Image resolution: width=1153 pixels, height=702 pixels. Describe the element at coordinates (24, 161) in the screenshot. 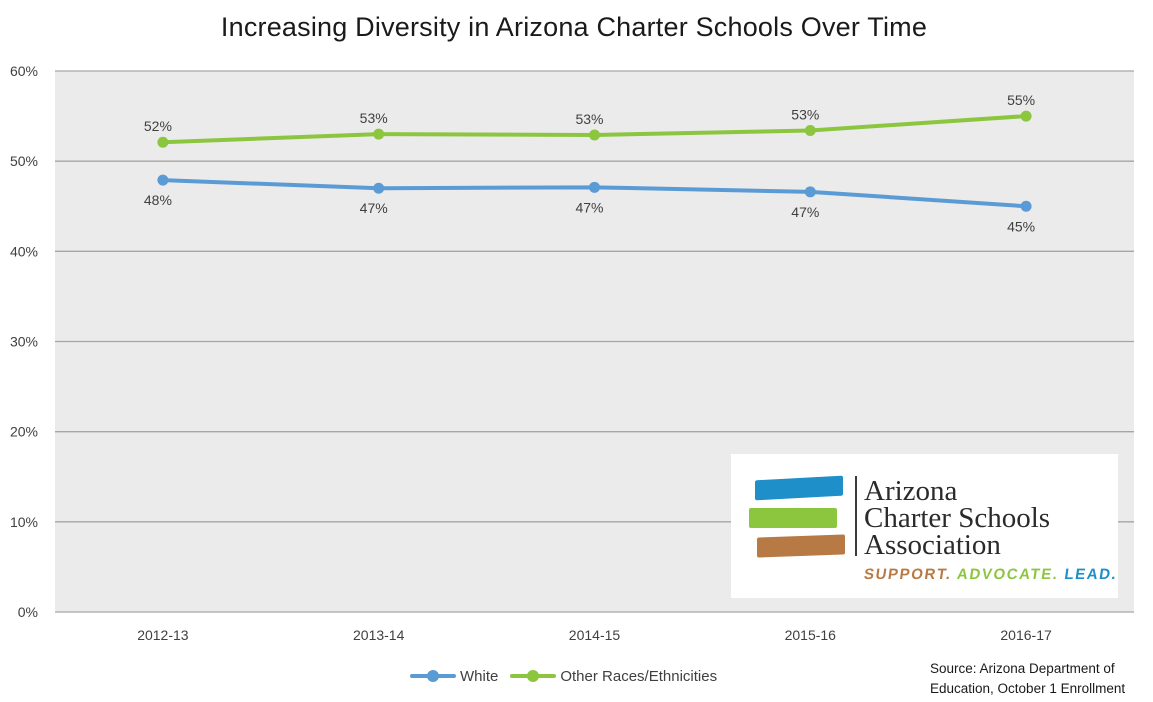

I see `y-tick-label: 50%` at that location.